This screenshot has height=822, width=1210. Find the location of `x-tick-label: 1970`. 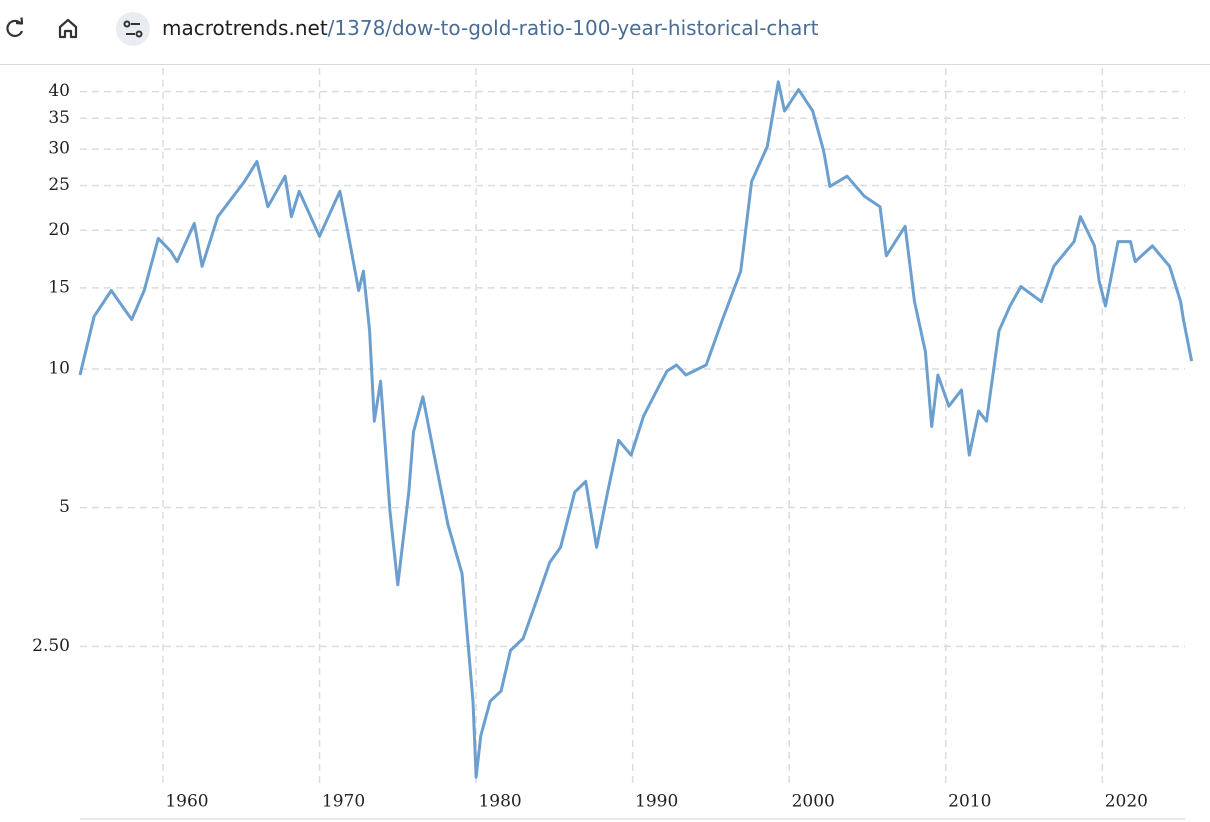

x-tick-label: 1970 is located at coordinates (343, 802).